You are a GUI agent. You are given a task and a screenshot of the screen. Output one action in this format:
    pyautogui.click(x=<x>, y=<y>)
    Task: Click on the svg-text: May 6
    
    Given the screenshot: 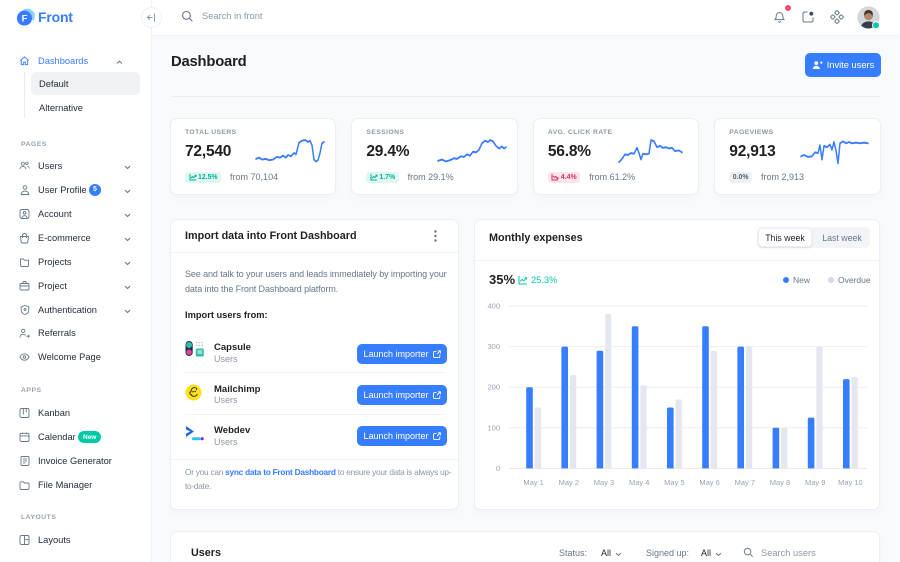 What is the action you would take?
    pyautogui.click(x=709, y=482)
    